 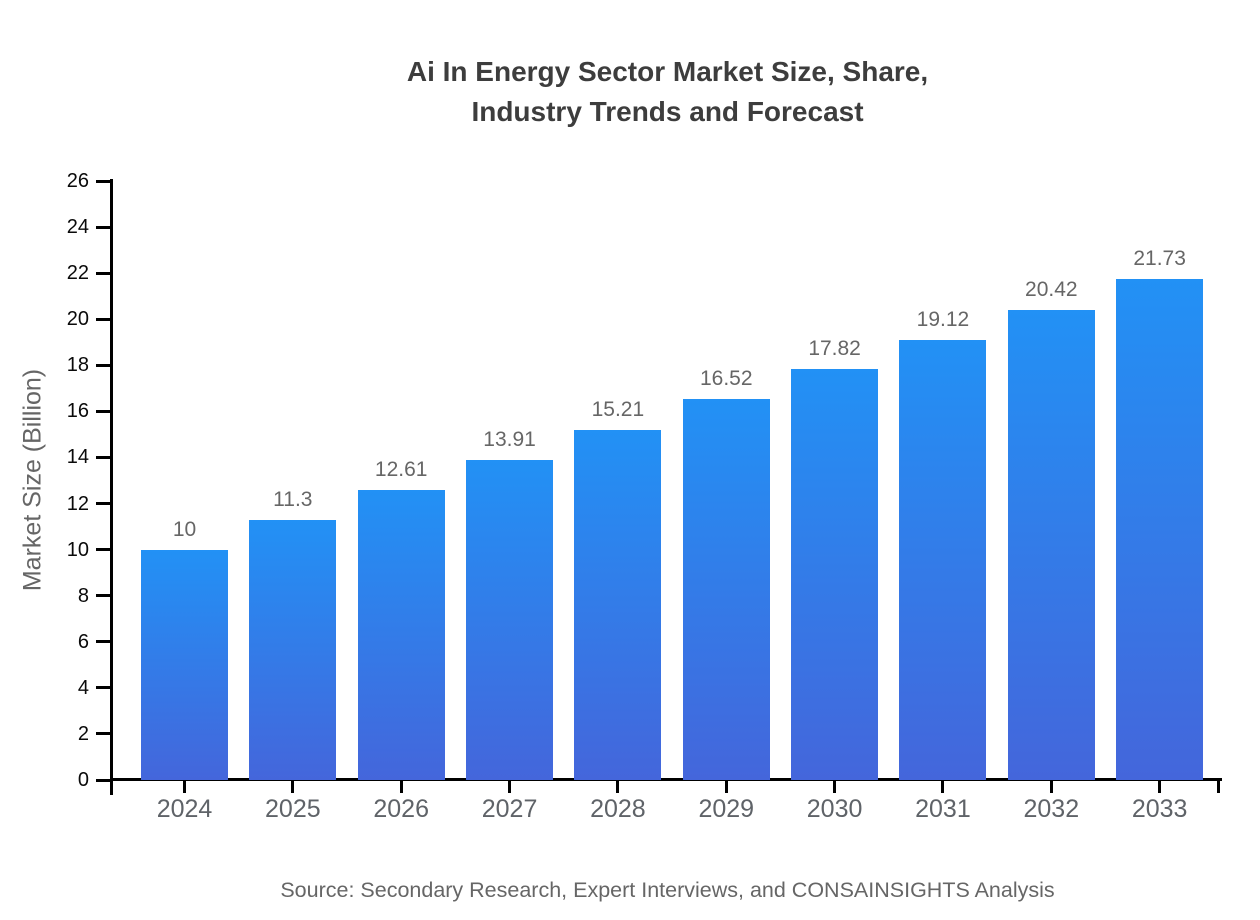 I want to click on y-axis-tick-label: 4, so click(x=83, y=687).